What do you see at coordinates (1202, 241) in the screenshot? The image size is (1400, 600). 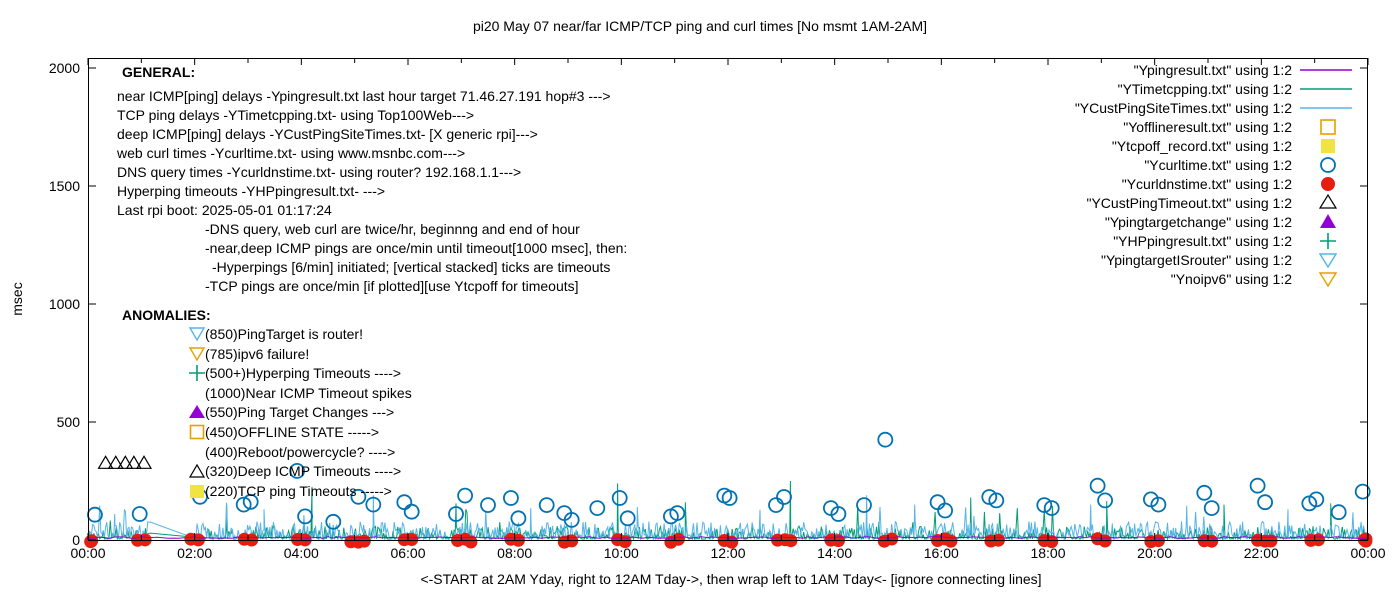 I see `legend-label: "YHPpingresult.txt" using 1:2` at bounding box center [1202, 241].